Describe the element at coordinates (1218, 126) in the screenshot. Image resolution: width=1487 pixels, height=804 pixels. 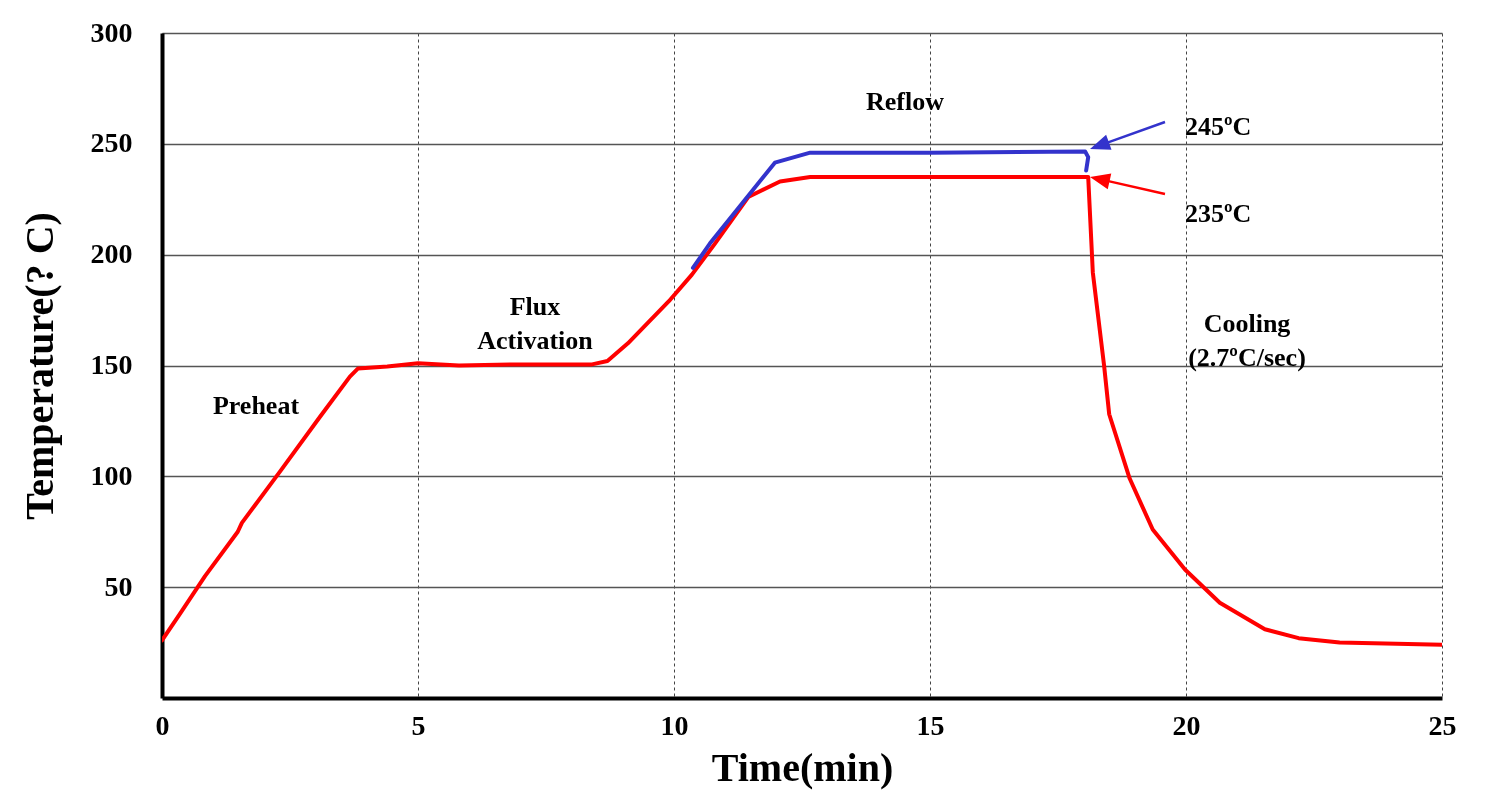
I see `annotation: 245ºC` at that location.